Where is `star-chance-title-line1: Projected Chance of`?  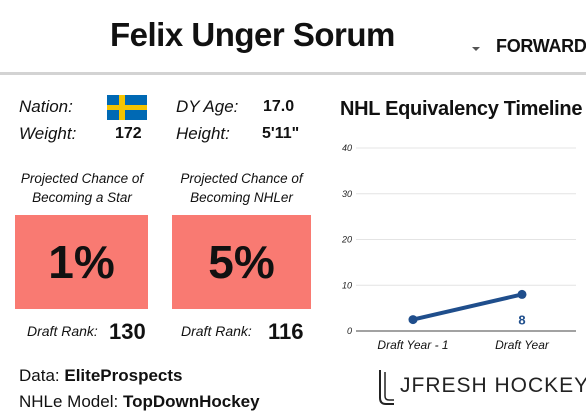 star-chance-title-line1: Projected Chance of is located at coordinates (82, 178).